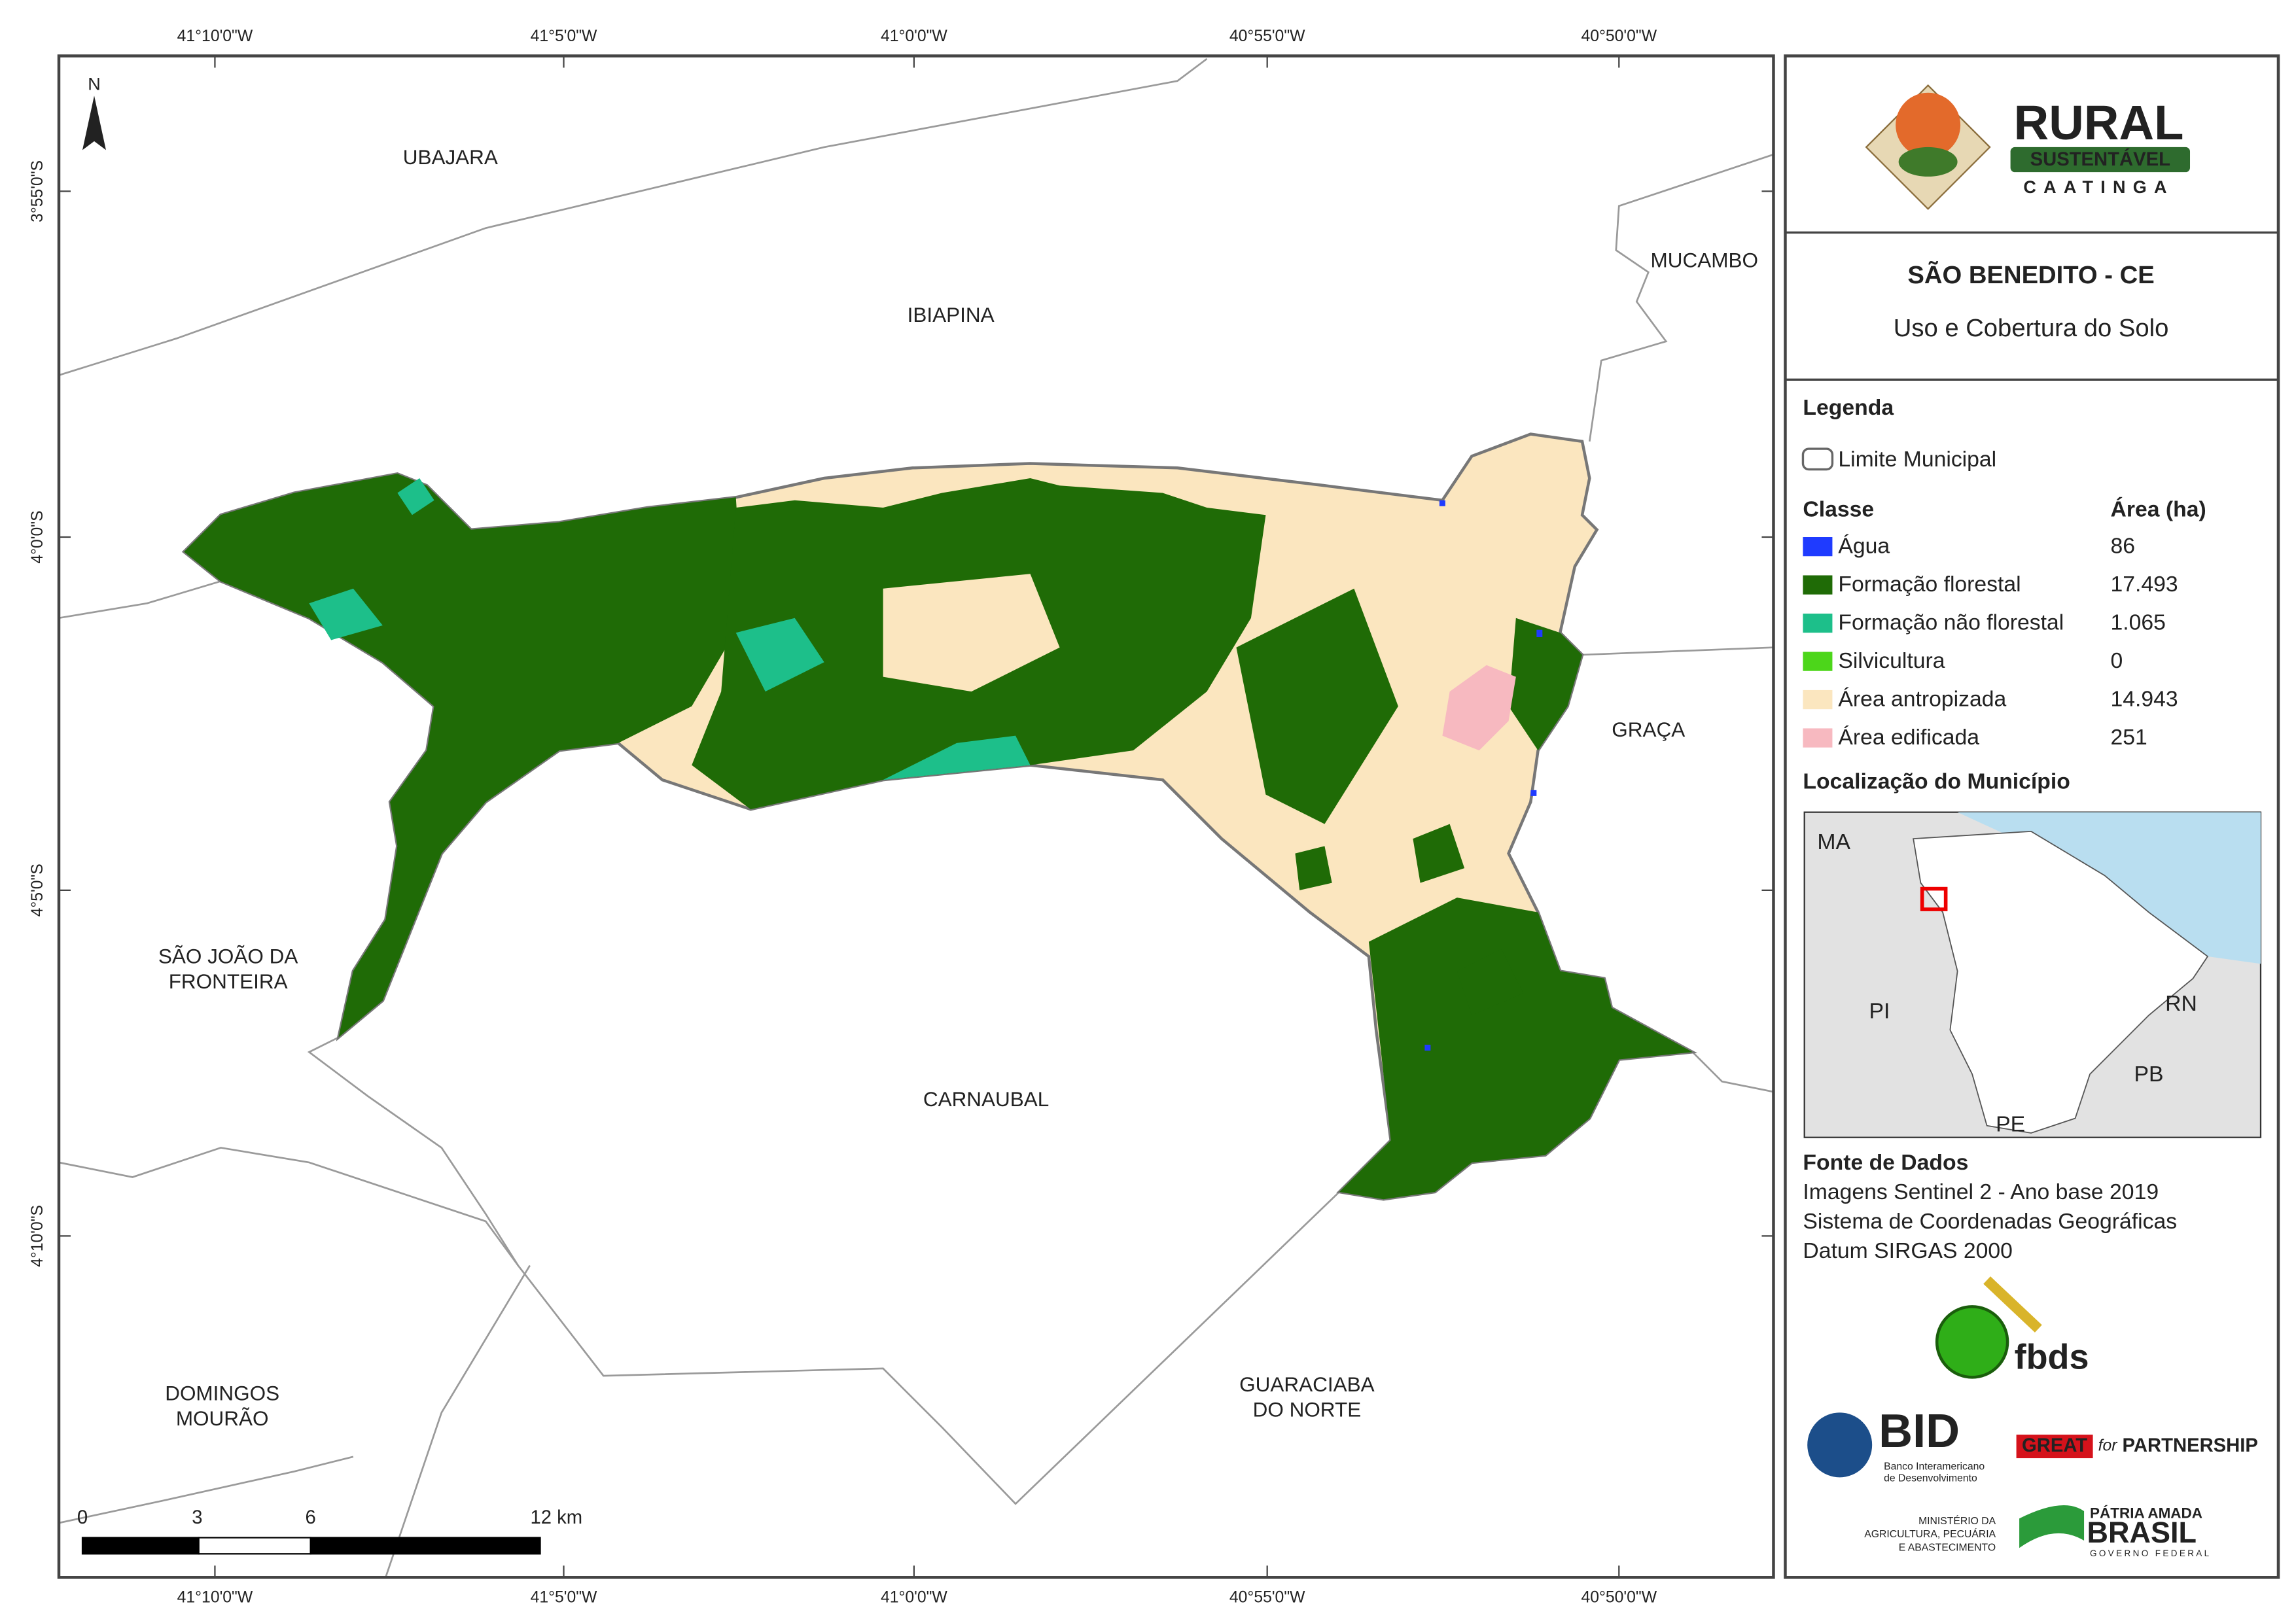  What do you see at coordinates (2031, 275) in the screenshot?
I see `panel-title: SÃO BENEDITO - CE` at bounding box center [2031, 275].